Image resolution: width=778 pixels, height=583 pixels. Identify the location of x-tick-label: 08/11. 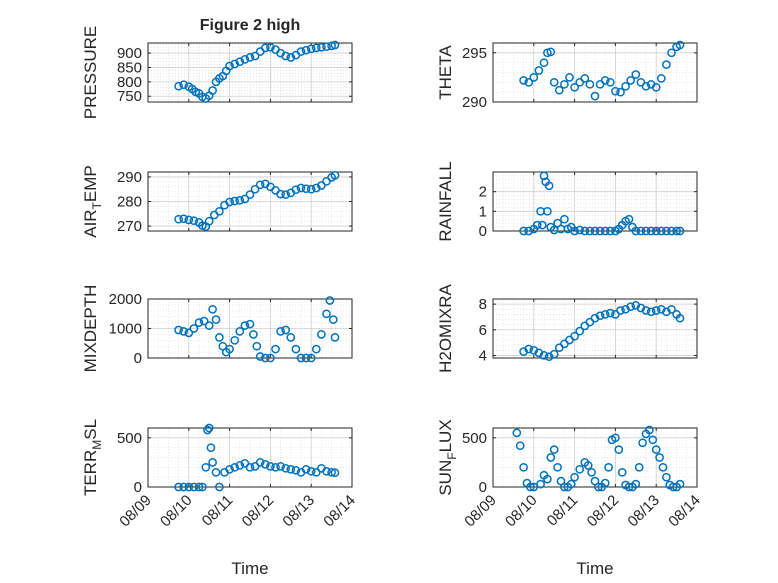
(563, 511).